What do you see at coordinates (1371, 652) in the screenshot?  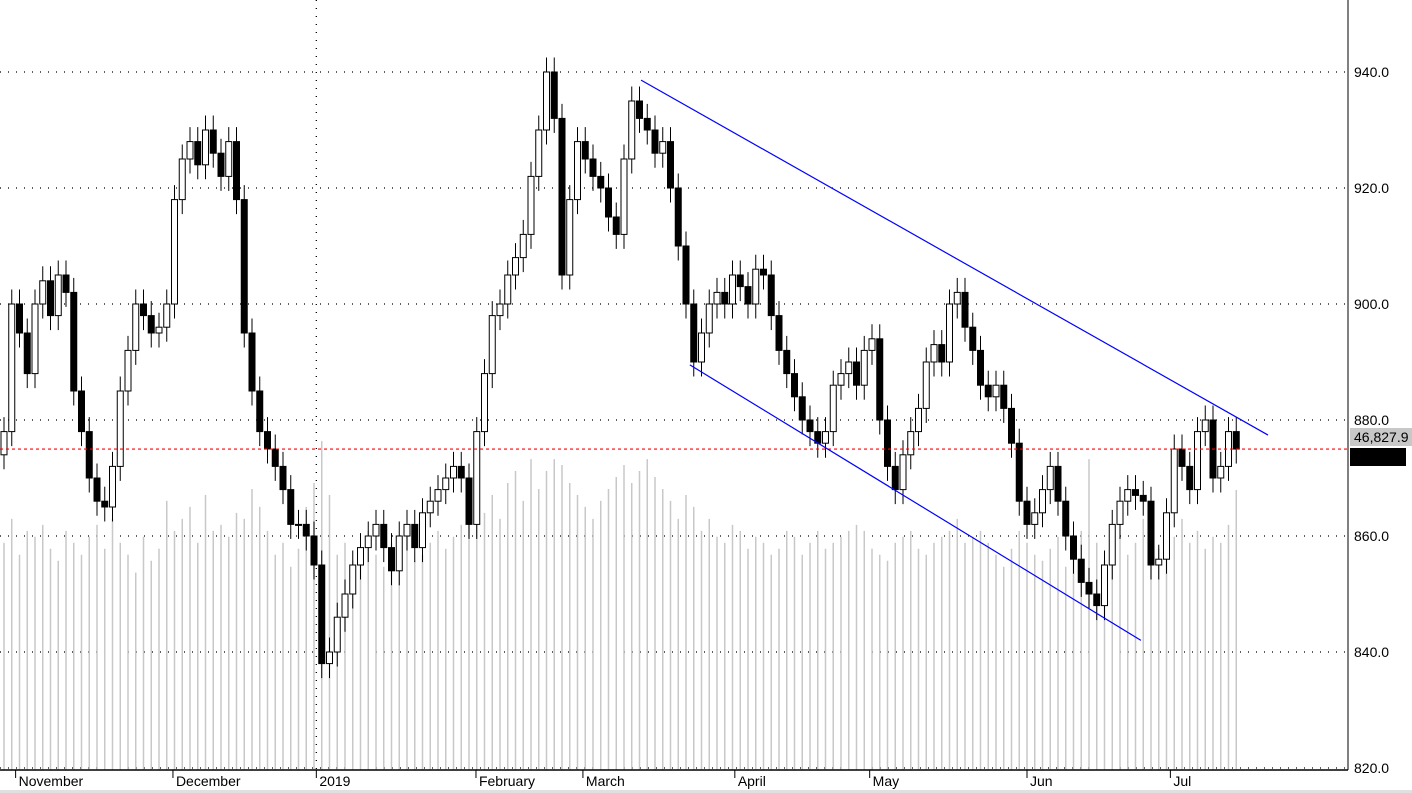 I see `y-tick-label: 840.0` at bounding box center [1371, 652].